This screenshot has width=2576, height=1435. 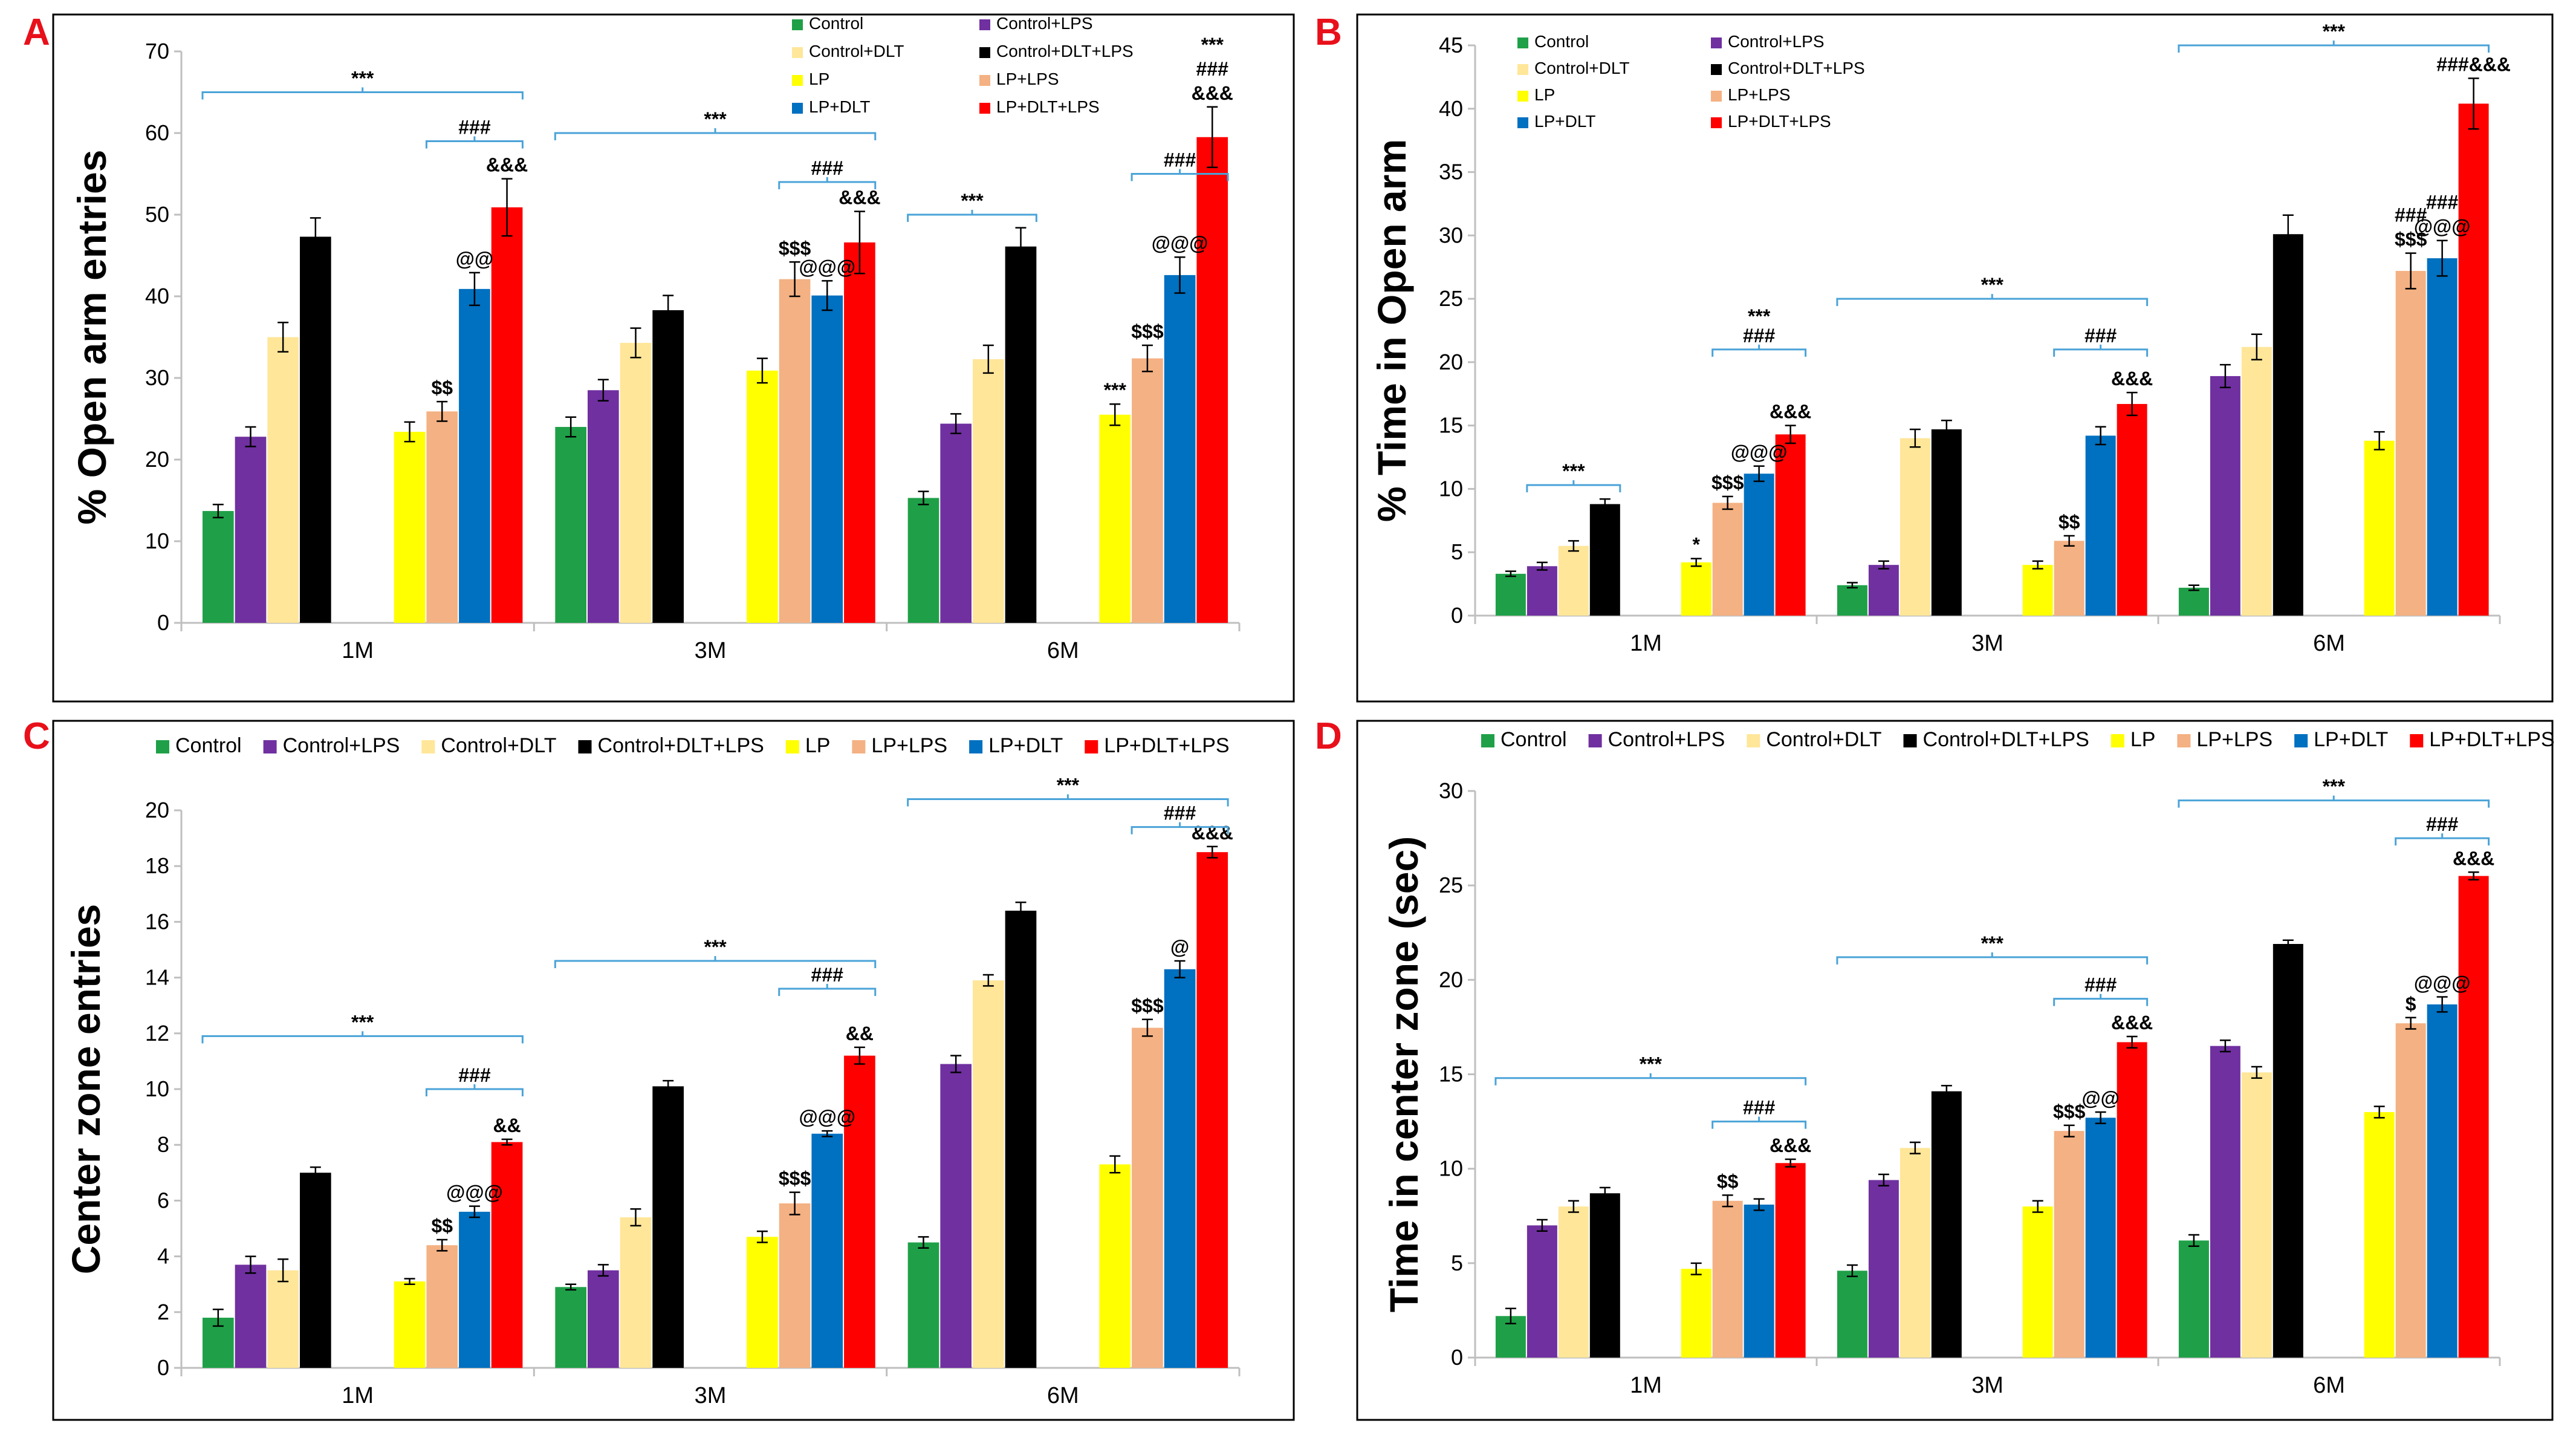 I want to click on legend-label: LP+DLT+LPS, so click(x=1048, y=106).